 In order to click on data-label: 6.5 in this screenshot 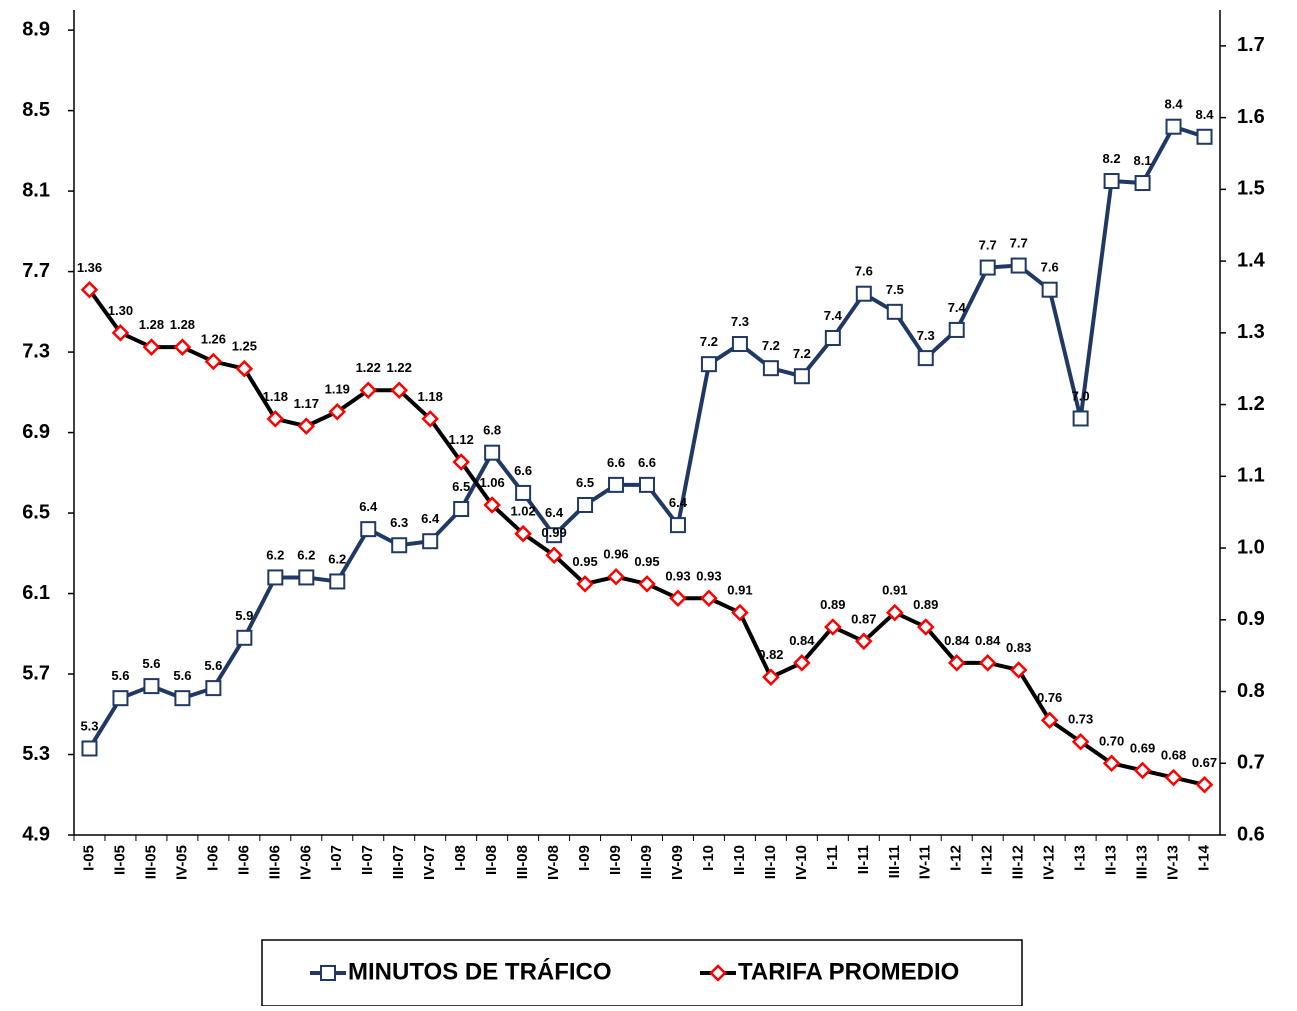, I will do `click(461, 486)`.